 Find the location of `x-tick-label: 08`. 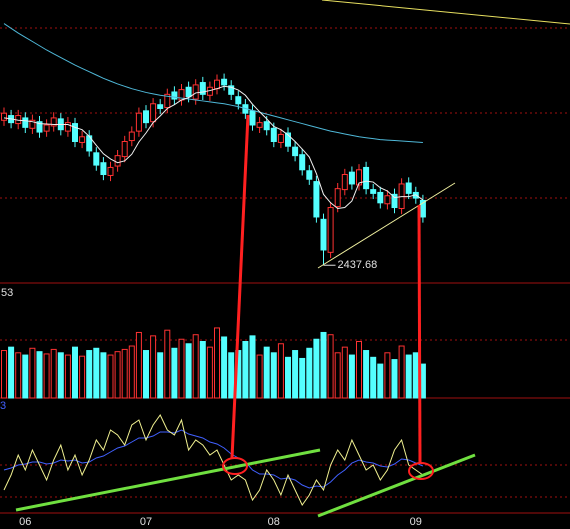

x-tick-label: 08 is located at coordinates (274, 522).